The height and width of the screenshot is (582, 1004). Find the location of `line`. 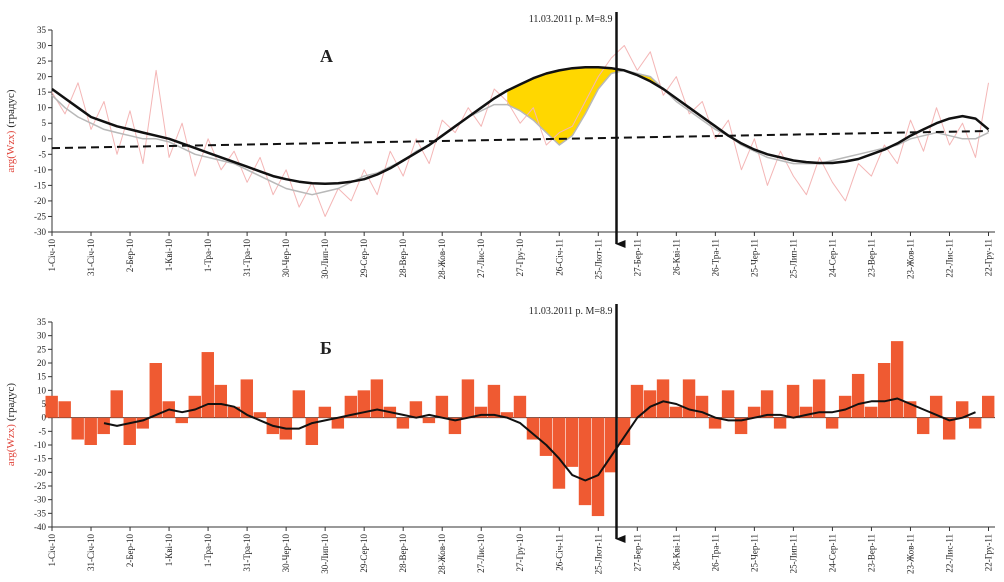

line is located at coordinates (539, 439).